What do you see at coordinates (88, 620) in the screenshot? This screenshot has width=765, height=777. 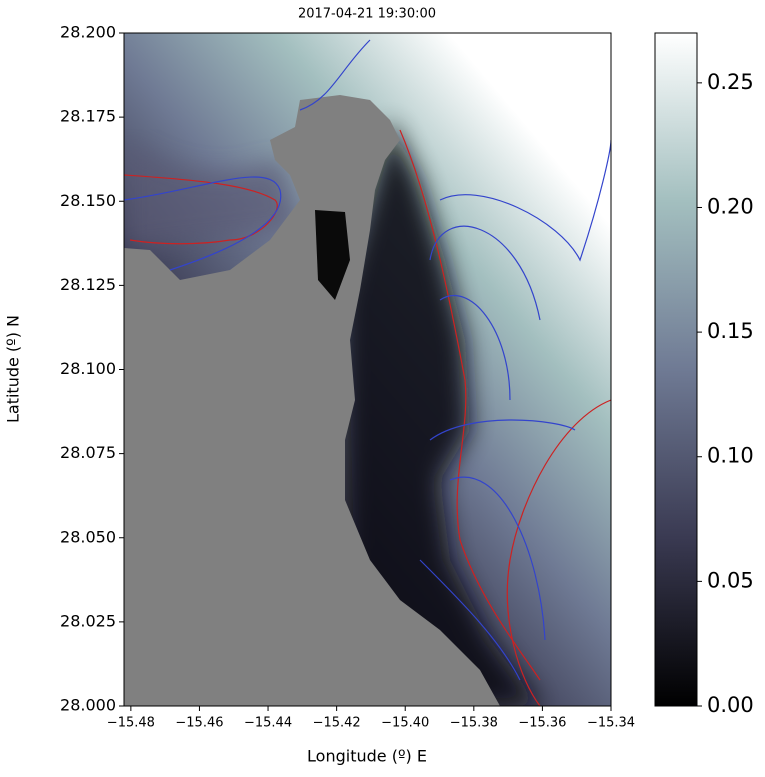 I see `y-tick-label: 28.025` at bounding box center [88, 620].